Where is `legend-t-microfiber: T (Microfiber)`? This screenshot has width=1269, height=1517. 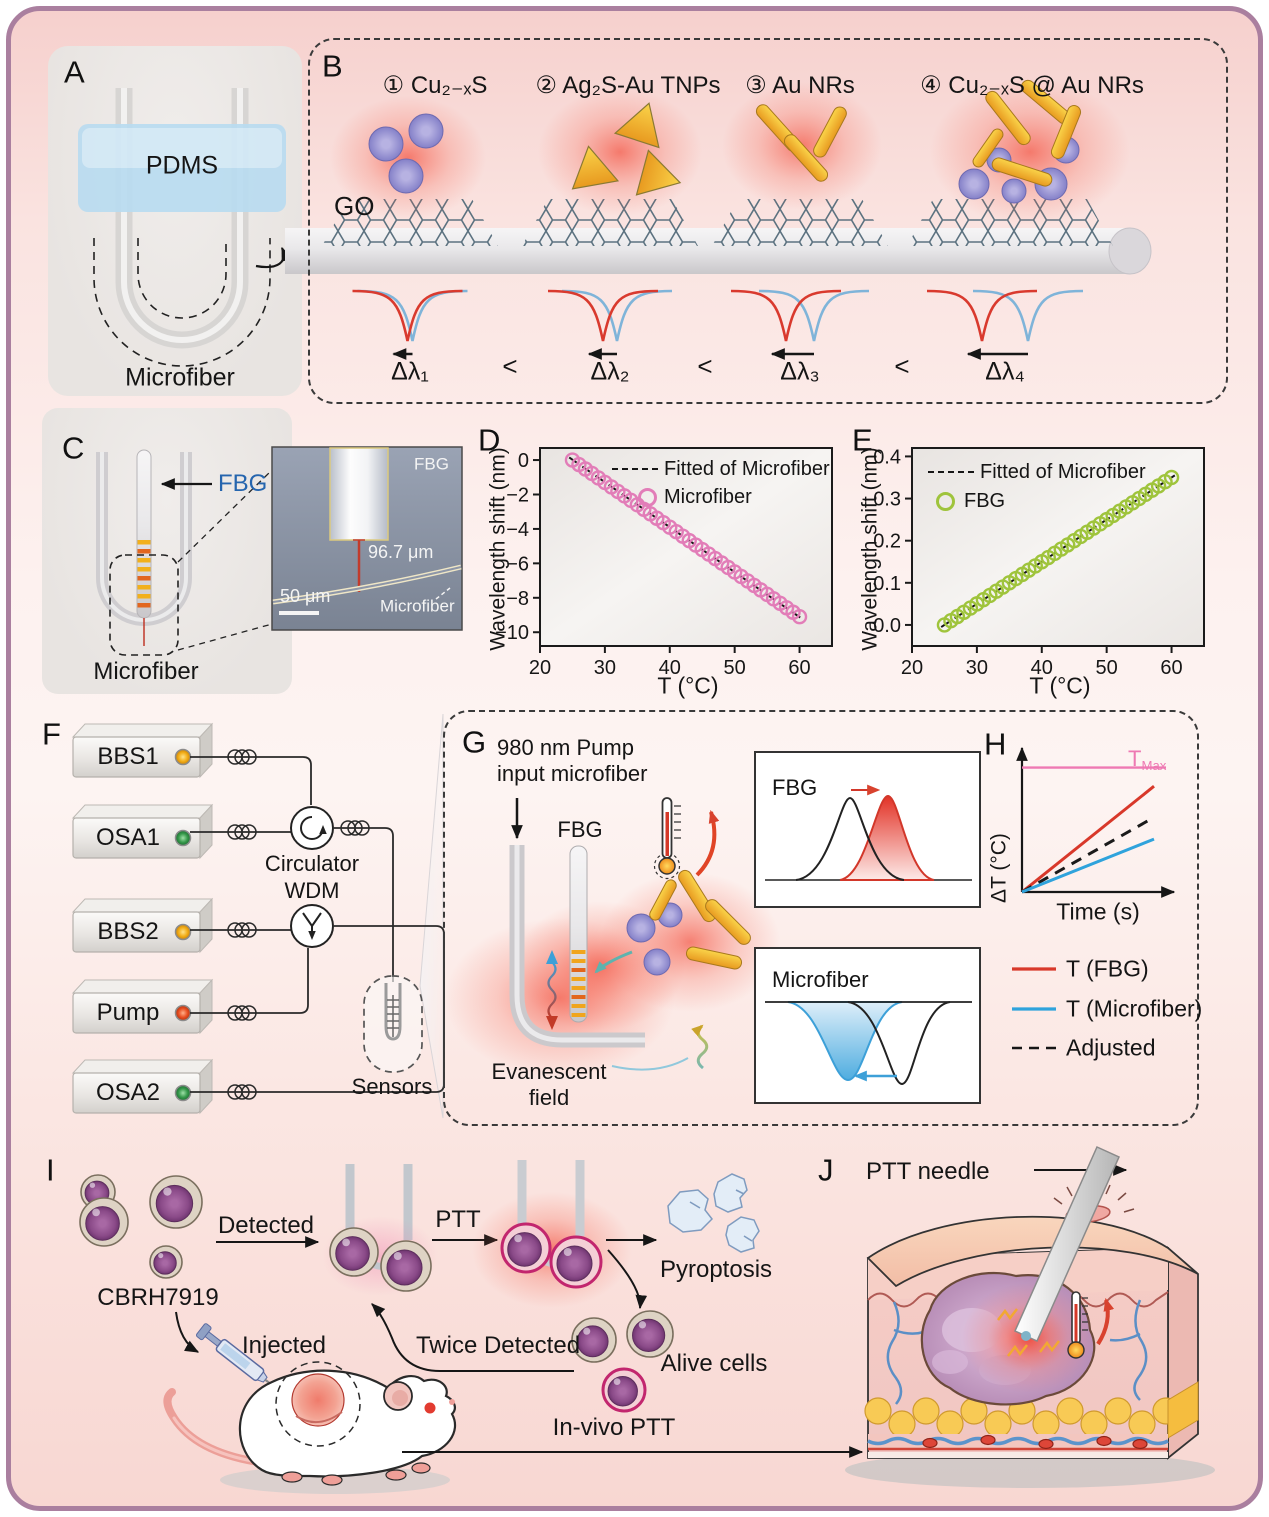
legend-t-microfiber: T (Microfiber) is located at coordinates (1134, 1008).